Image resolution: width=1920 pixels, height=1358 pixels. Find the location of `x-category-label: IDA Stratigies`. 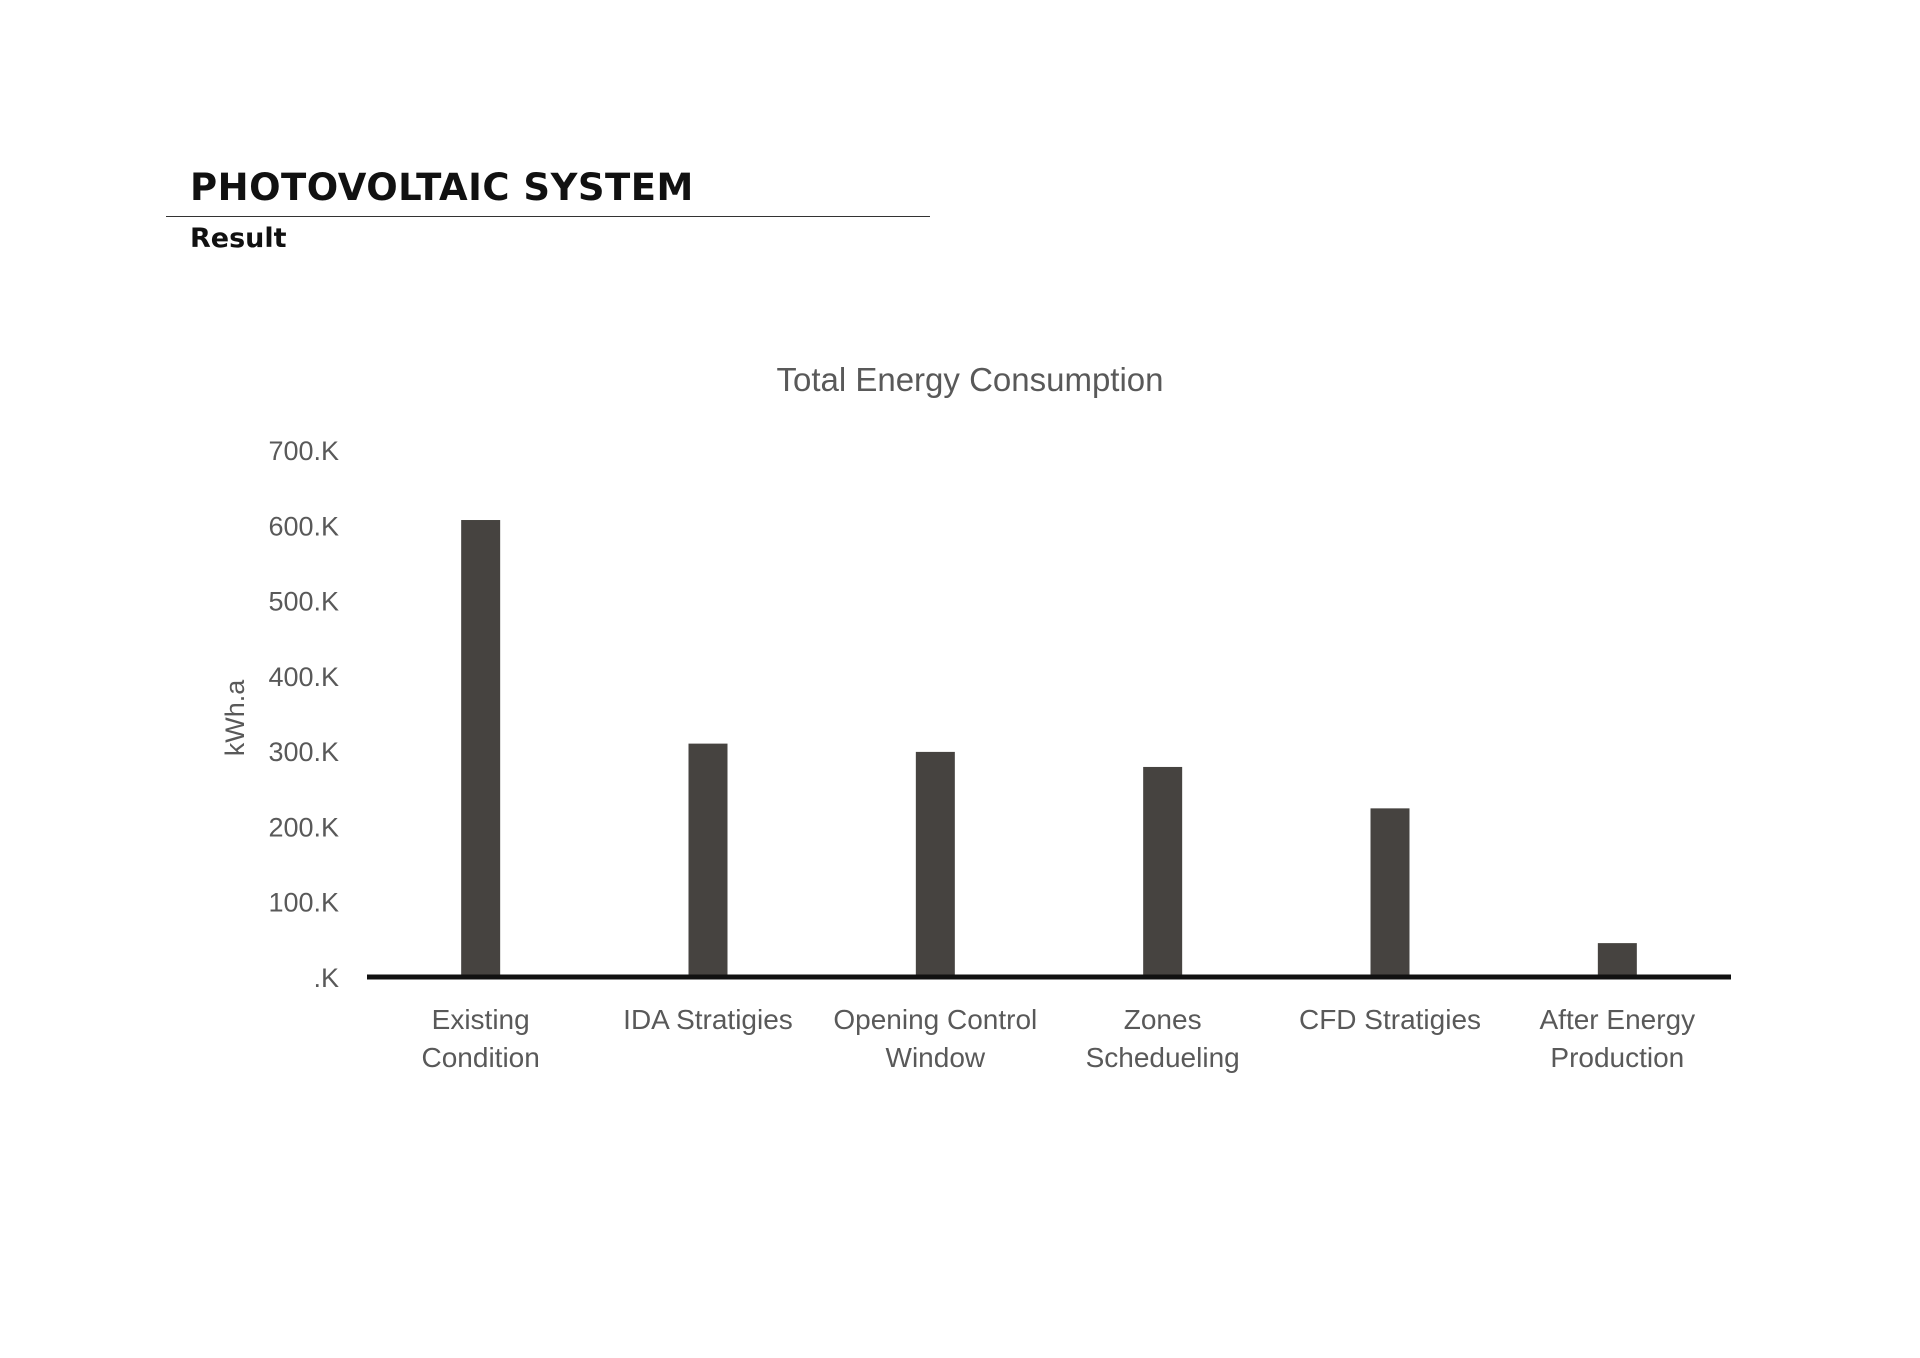

x-category-label: IDA Stratigies is located at coordinates (708, 1019).